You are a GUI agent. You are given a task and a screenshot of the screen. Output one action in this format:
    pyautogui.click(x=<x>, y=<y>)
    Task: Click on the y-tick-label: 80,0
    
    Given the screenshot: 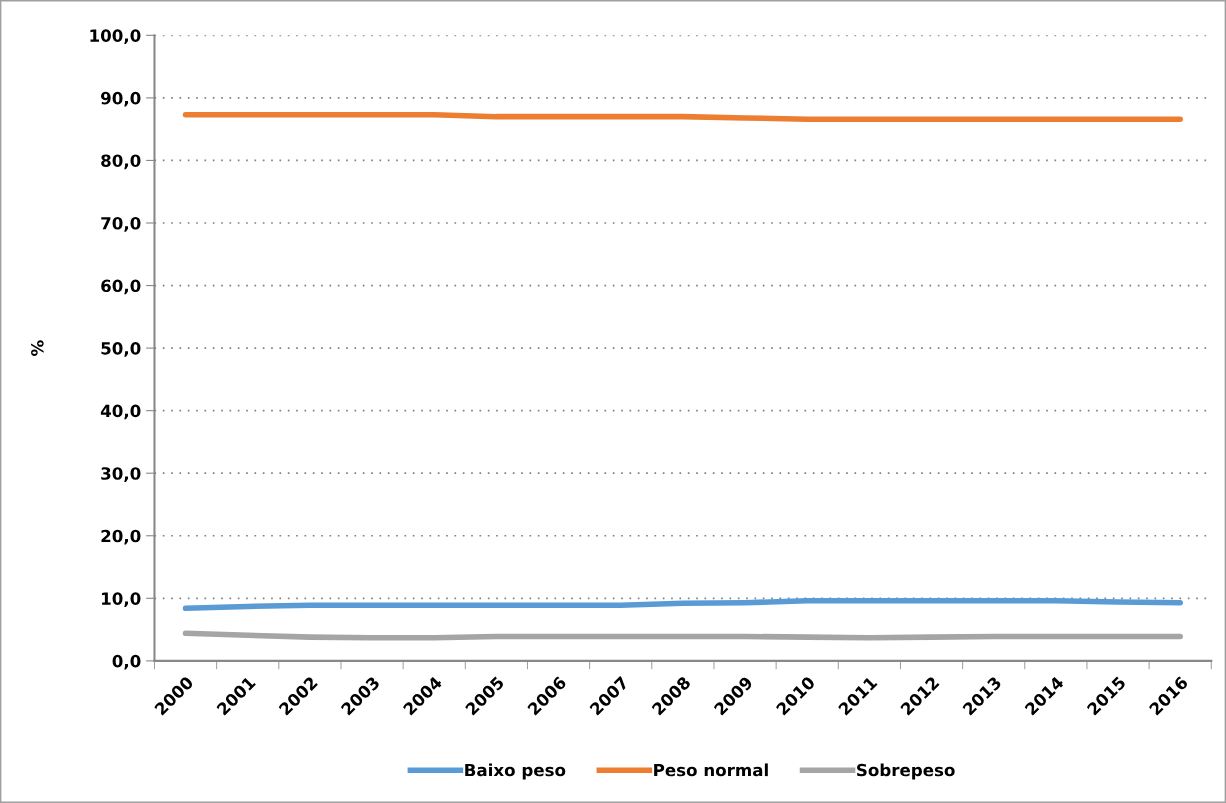 What is the action you would take?
    pyautogui.click(x=121, y=162)
    